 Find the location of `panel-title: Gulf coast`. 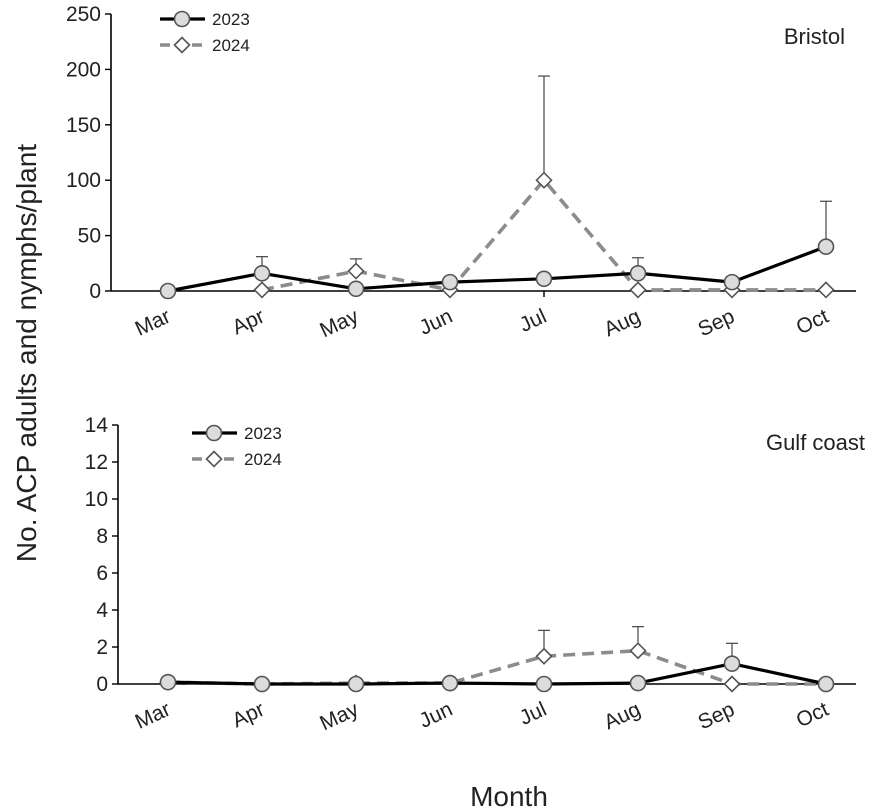

panel-title: Gulf coast is located at coordinates (815, 442).